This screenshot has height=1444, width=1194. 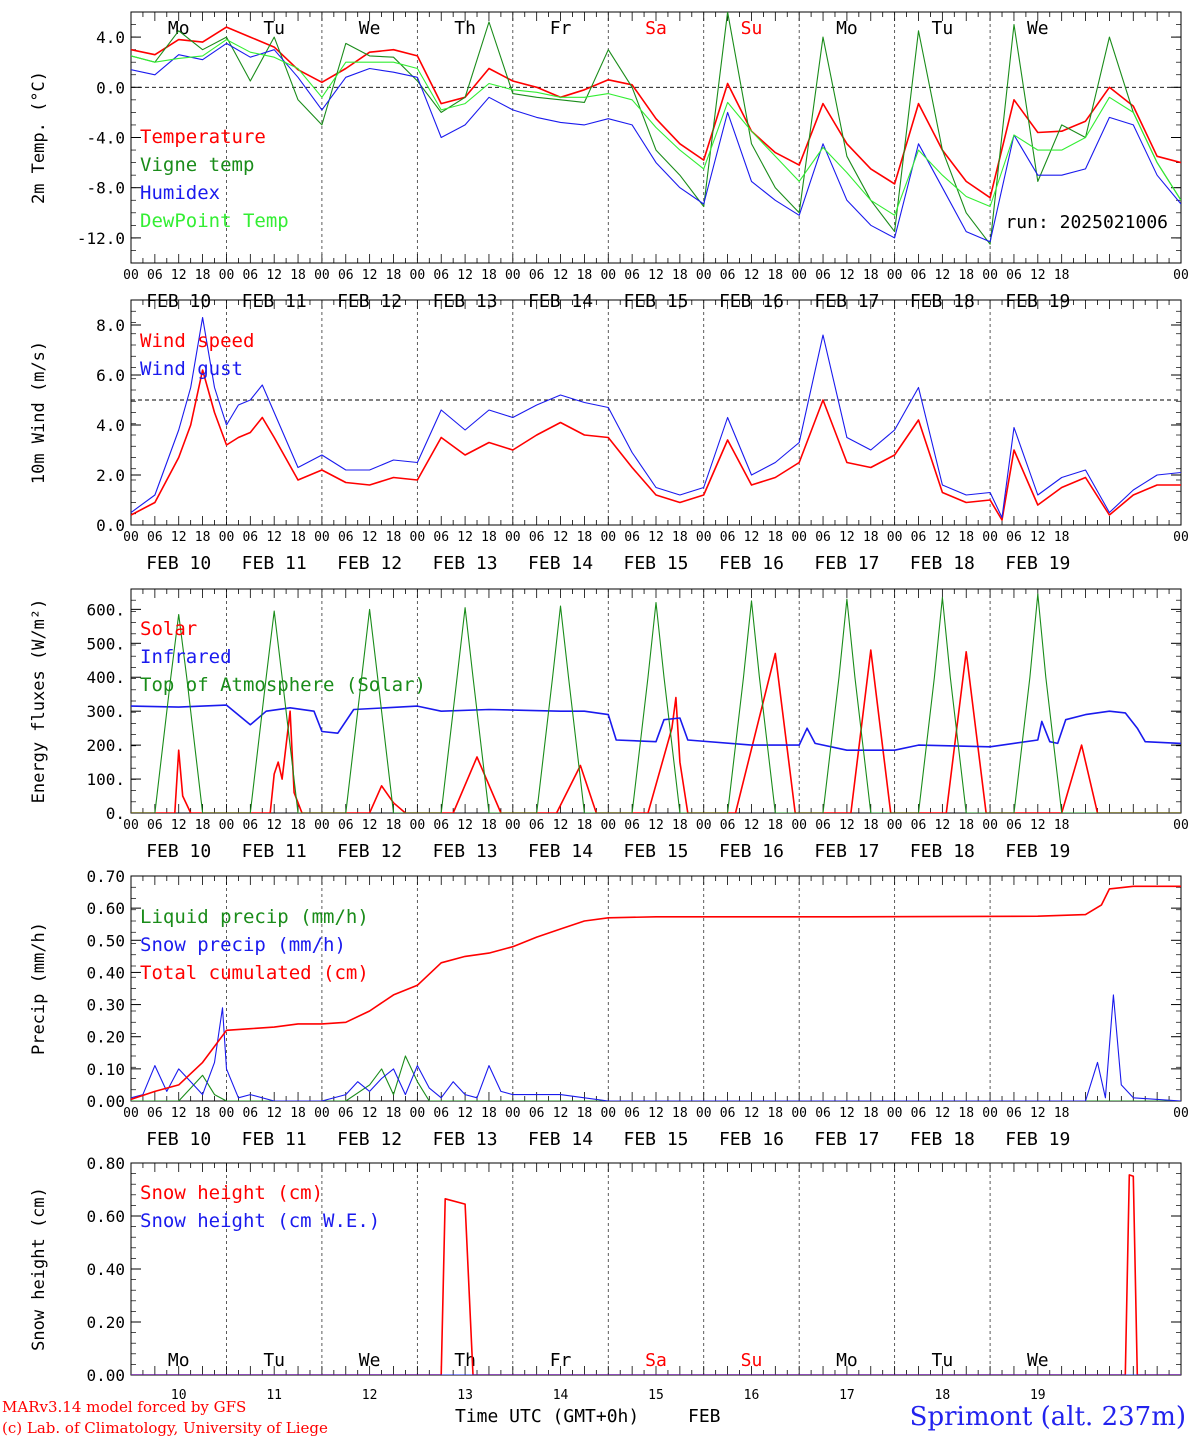 What do you see at coordinates (105, 1069) in the screenshot?
I see `y-tick-label: 0.10` at bounding box center [105, 1069].